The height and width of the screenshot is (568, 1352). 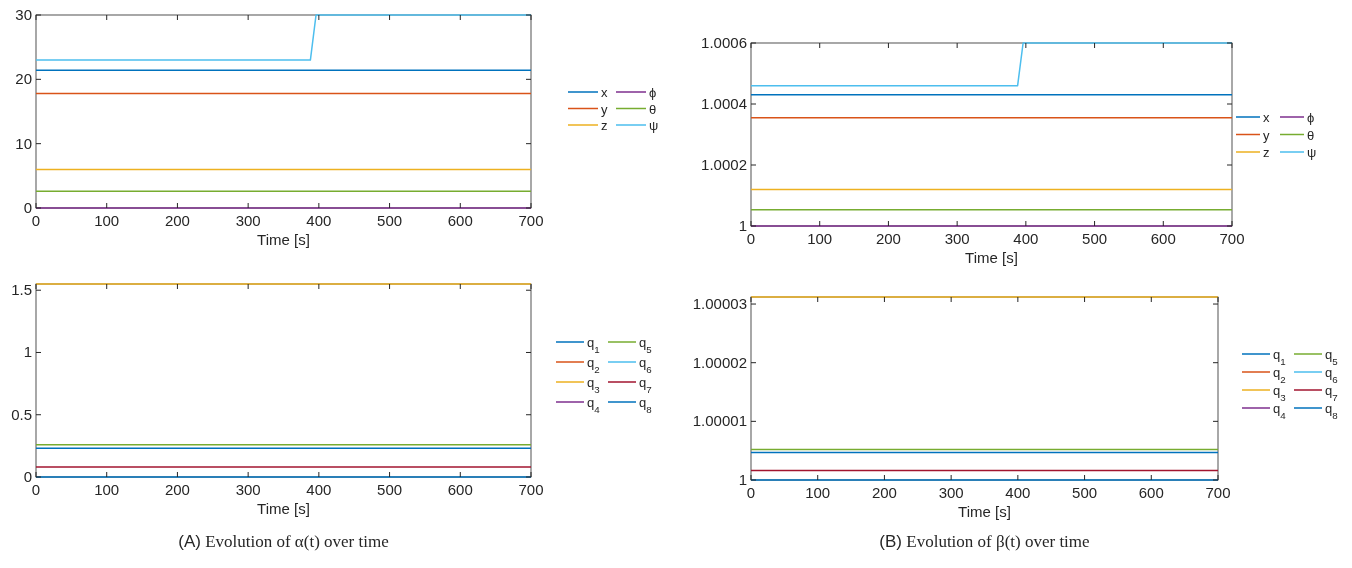 I want to click on y-tick-label: 1.0004, so click(x=724, y=103).